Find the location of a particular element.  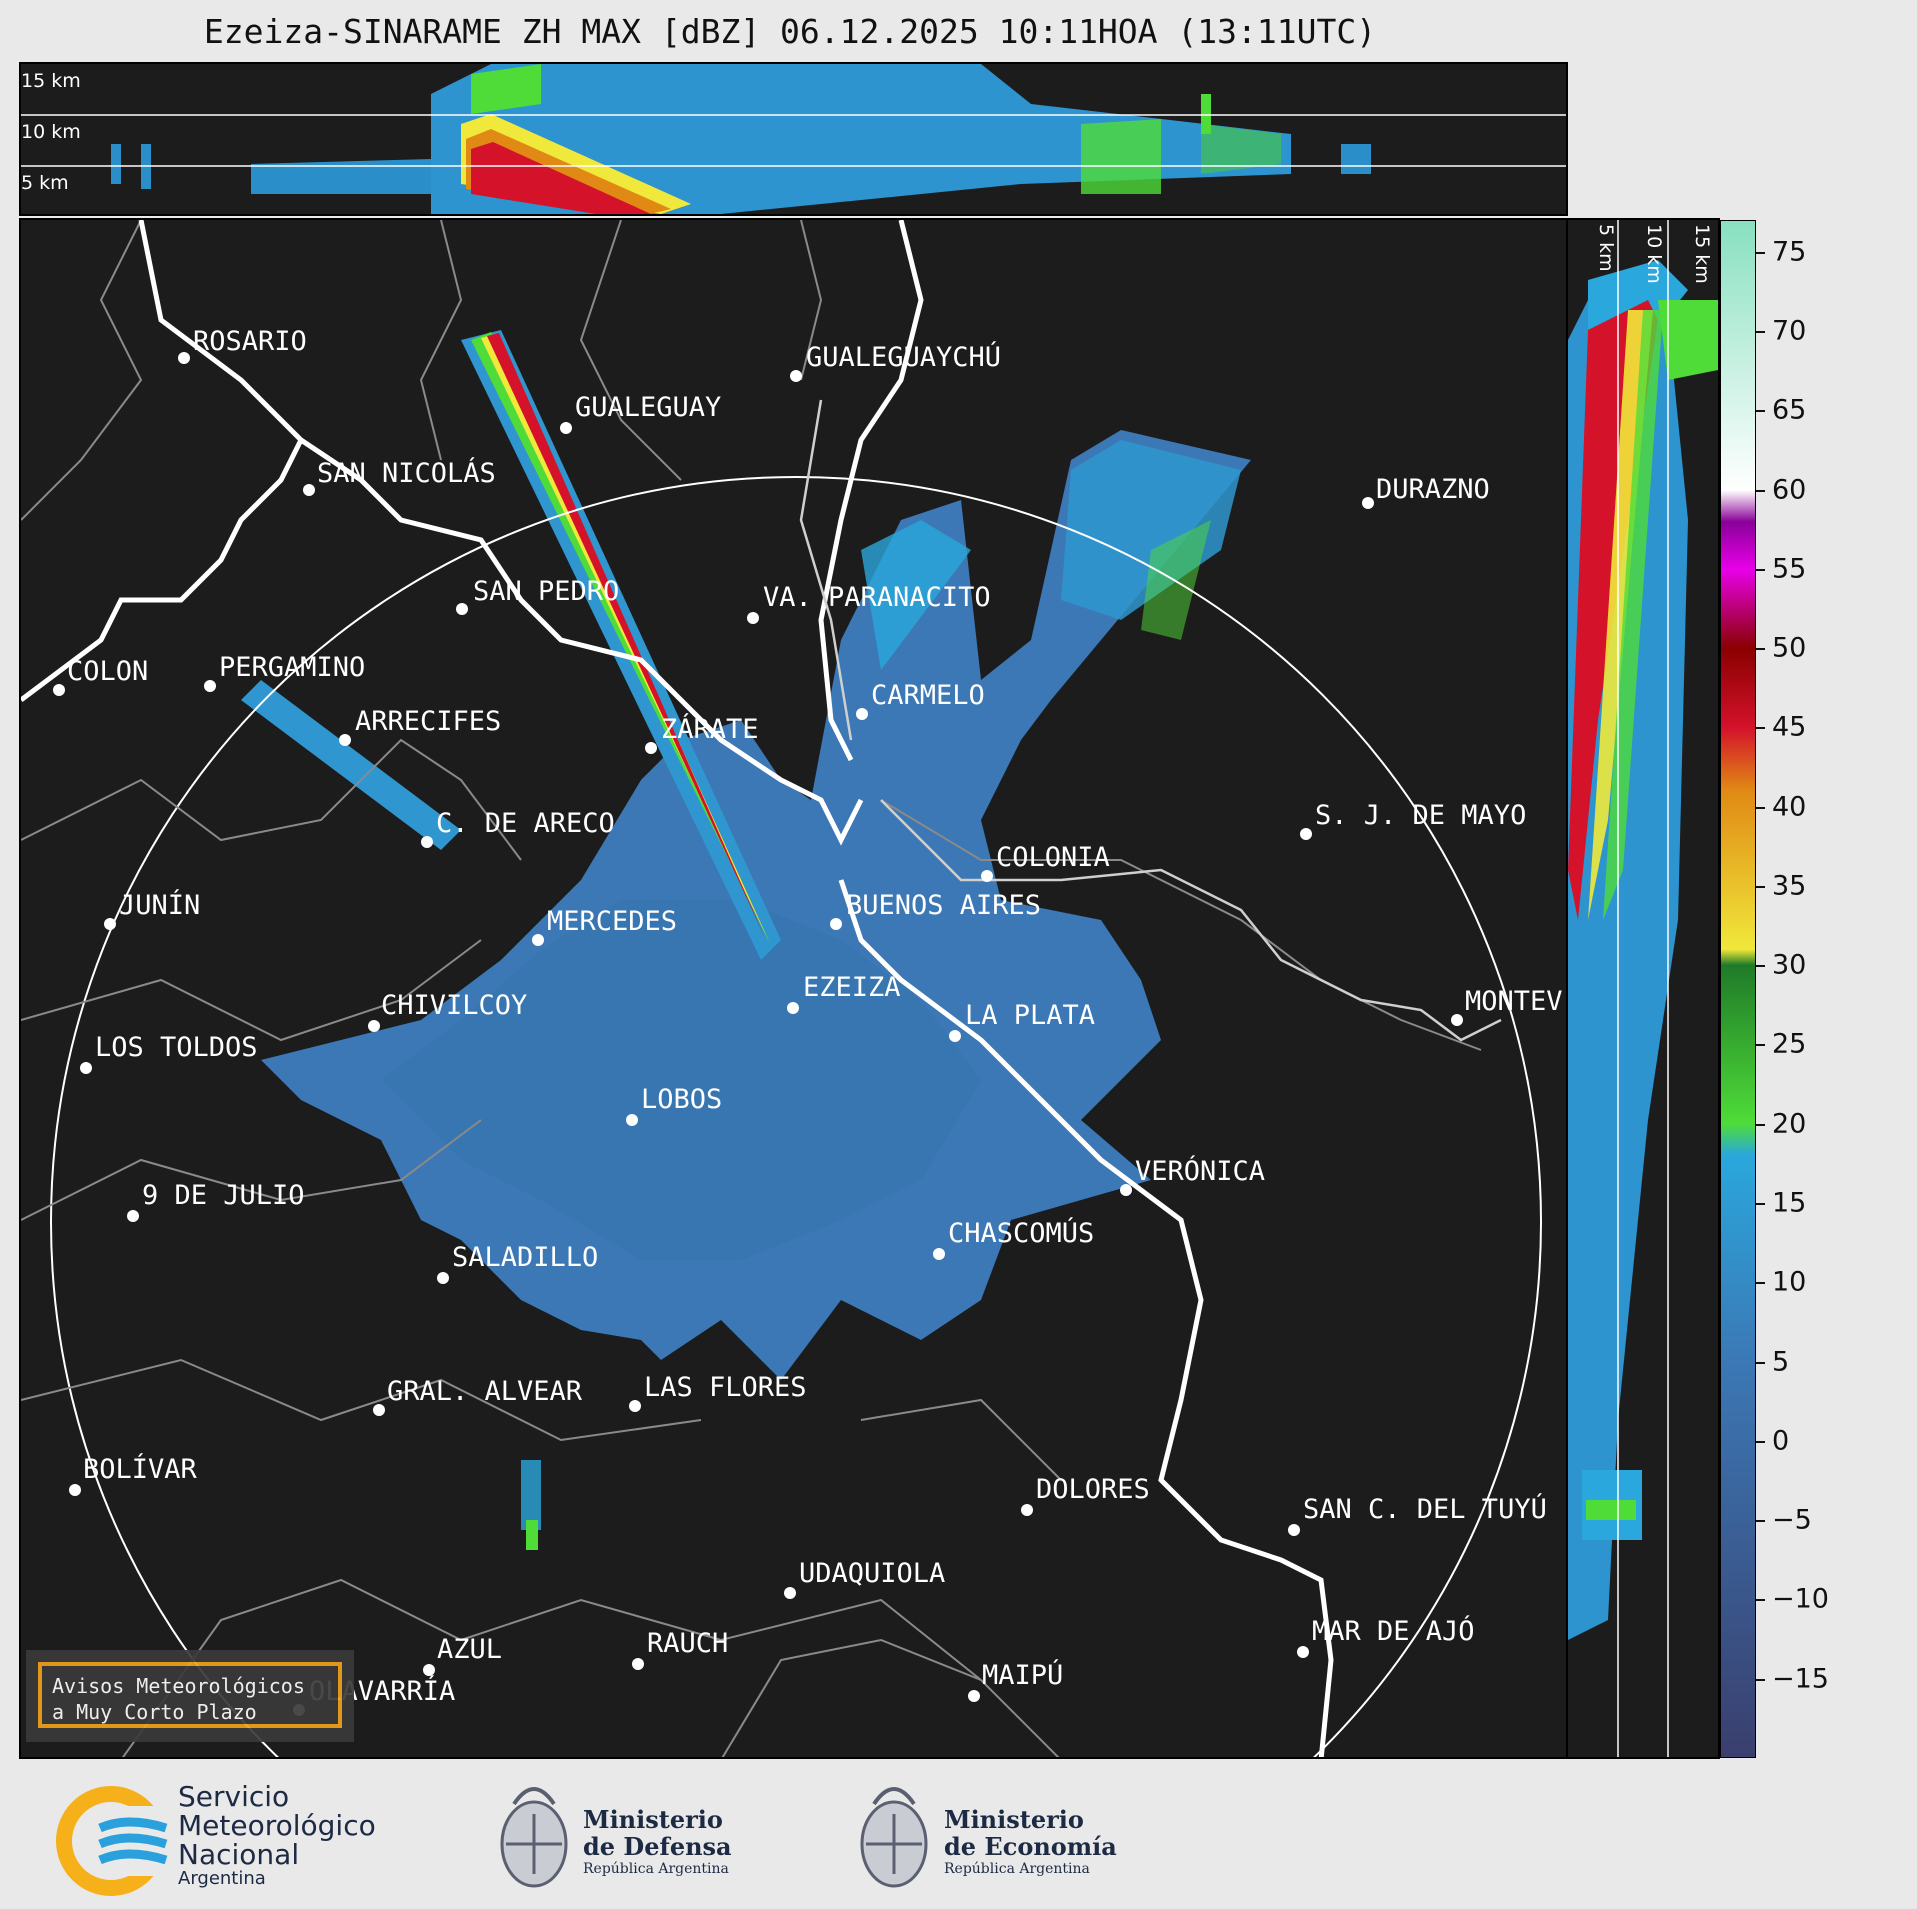

city-marker-chascomus is located at coordinates (939, 1254).